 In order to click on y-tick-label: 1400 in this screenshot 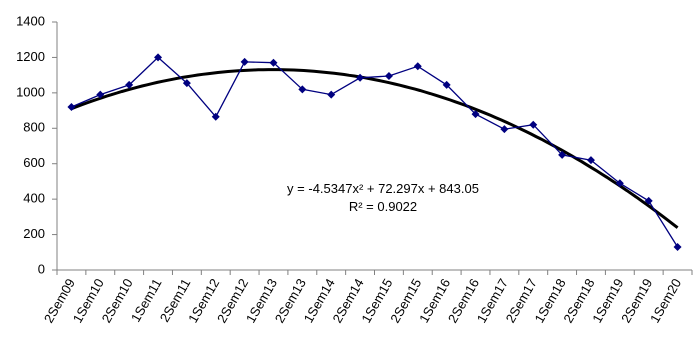, I will do `click(30, 20)`.